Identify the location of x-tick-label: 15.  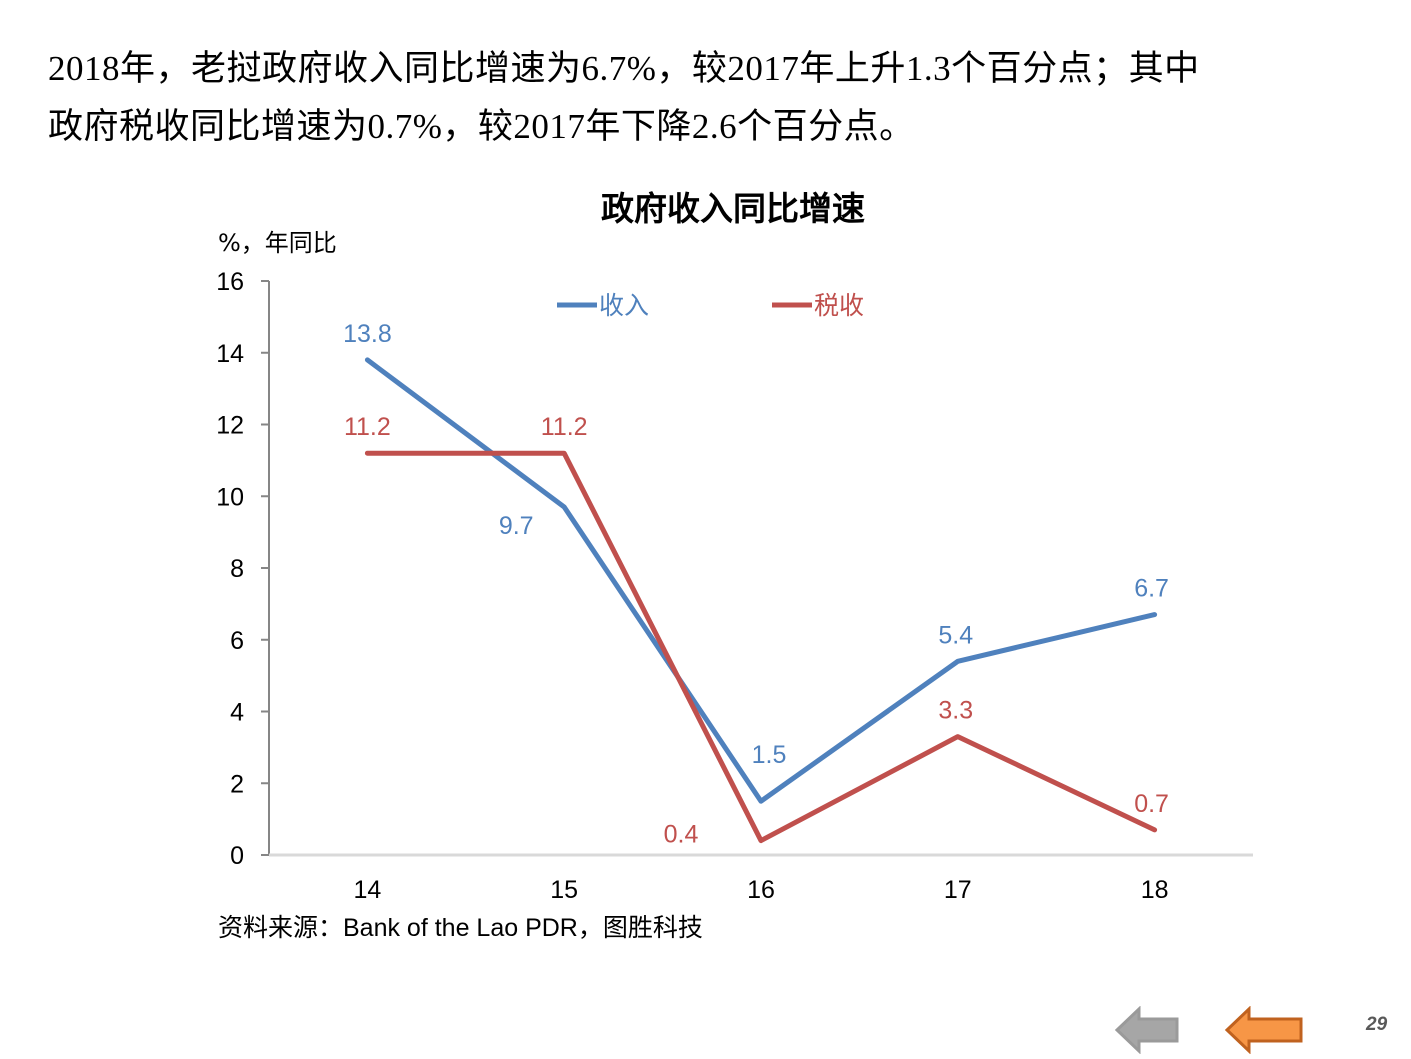
(564, 890).